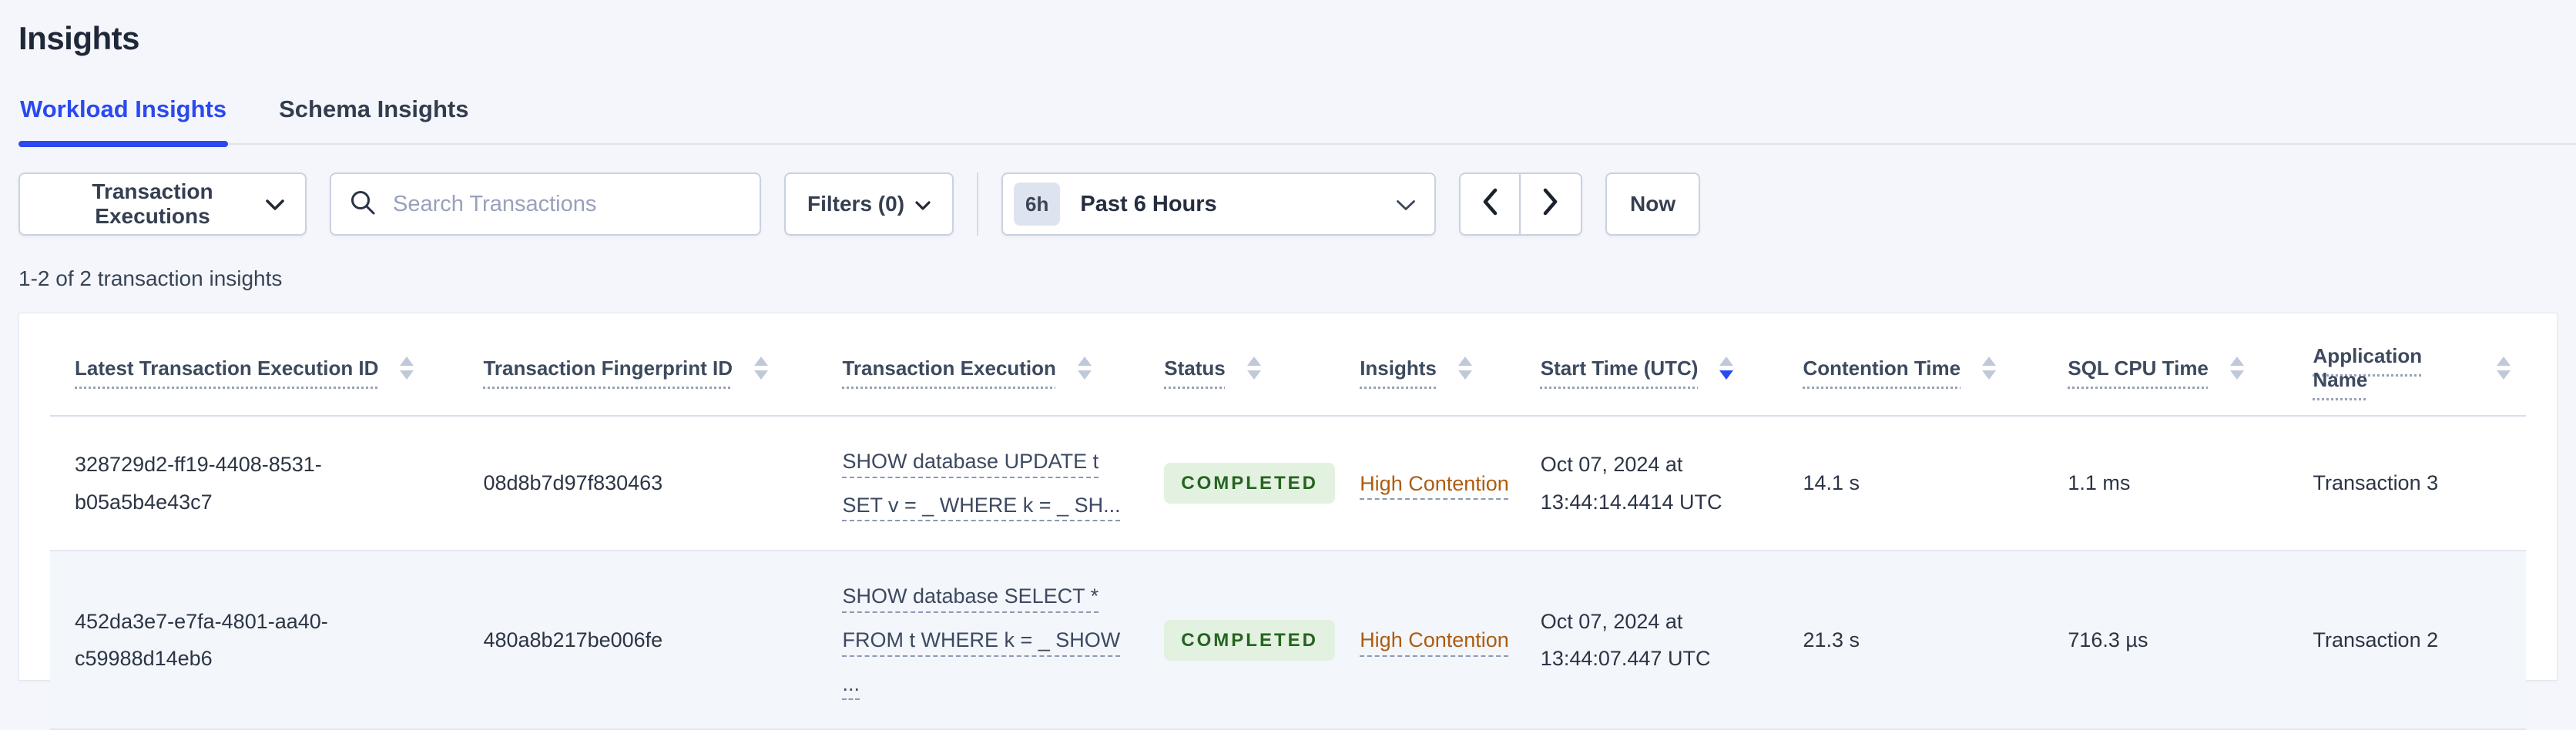 The image size is (2576, 730). Describe the element at coordinates (79, 38) in the screenshot. I see `page-title: Insights` at that location.